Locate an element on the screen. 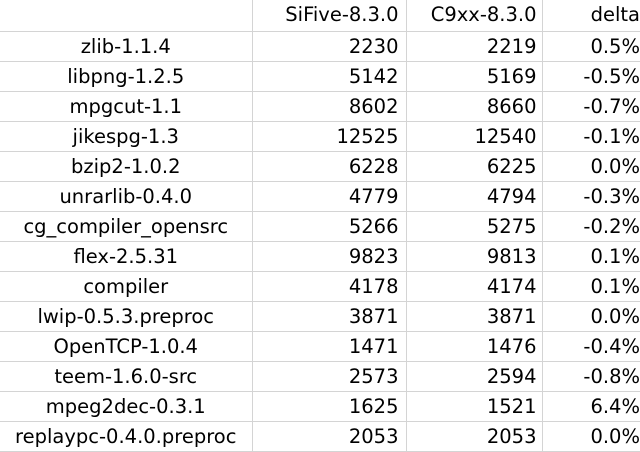 The image size is (640, 452). cell-benchmark-name: cg_compiler_opensrc is located at coordinates (126, 226).